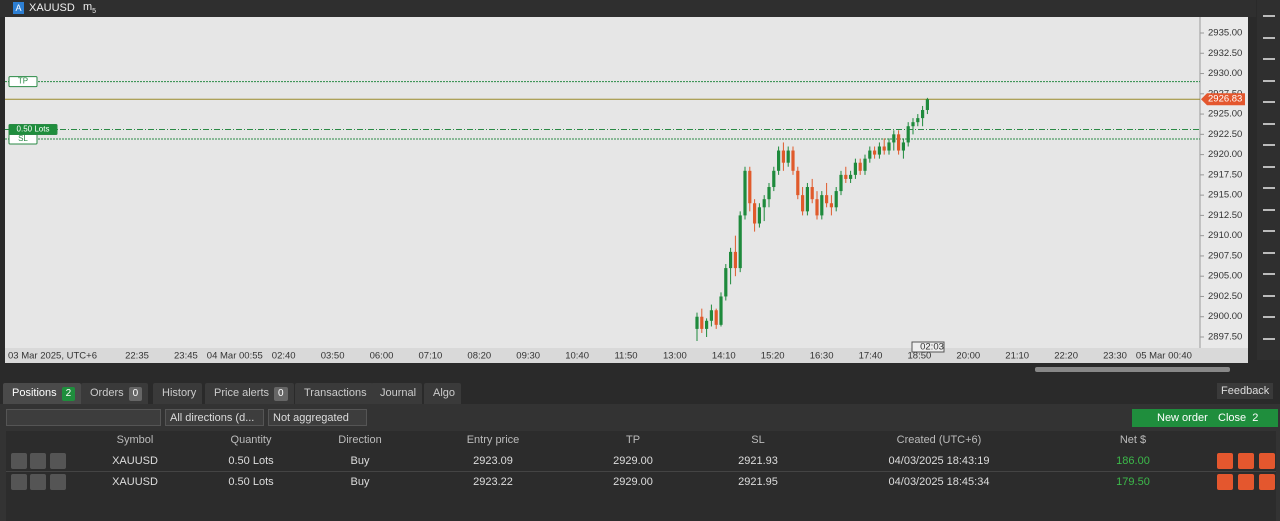 The height and width of the screenshot is (521, 1280). What do you see at coordinates (42, 393) in the screenshot?
I see `tab: Positions 2` at bounding box center [42, 393].